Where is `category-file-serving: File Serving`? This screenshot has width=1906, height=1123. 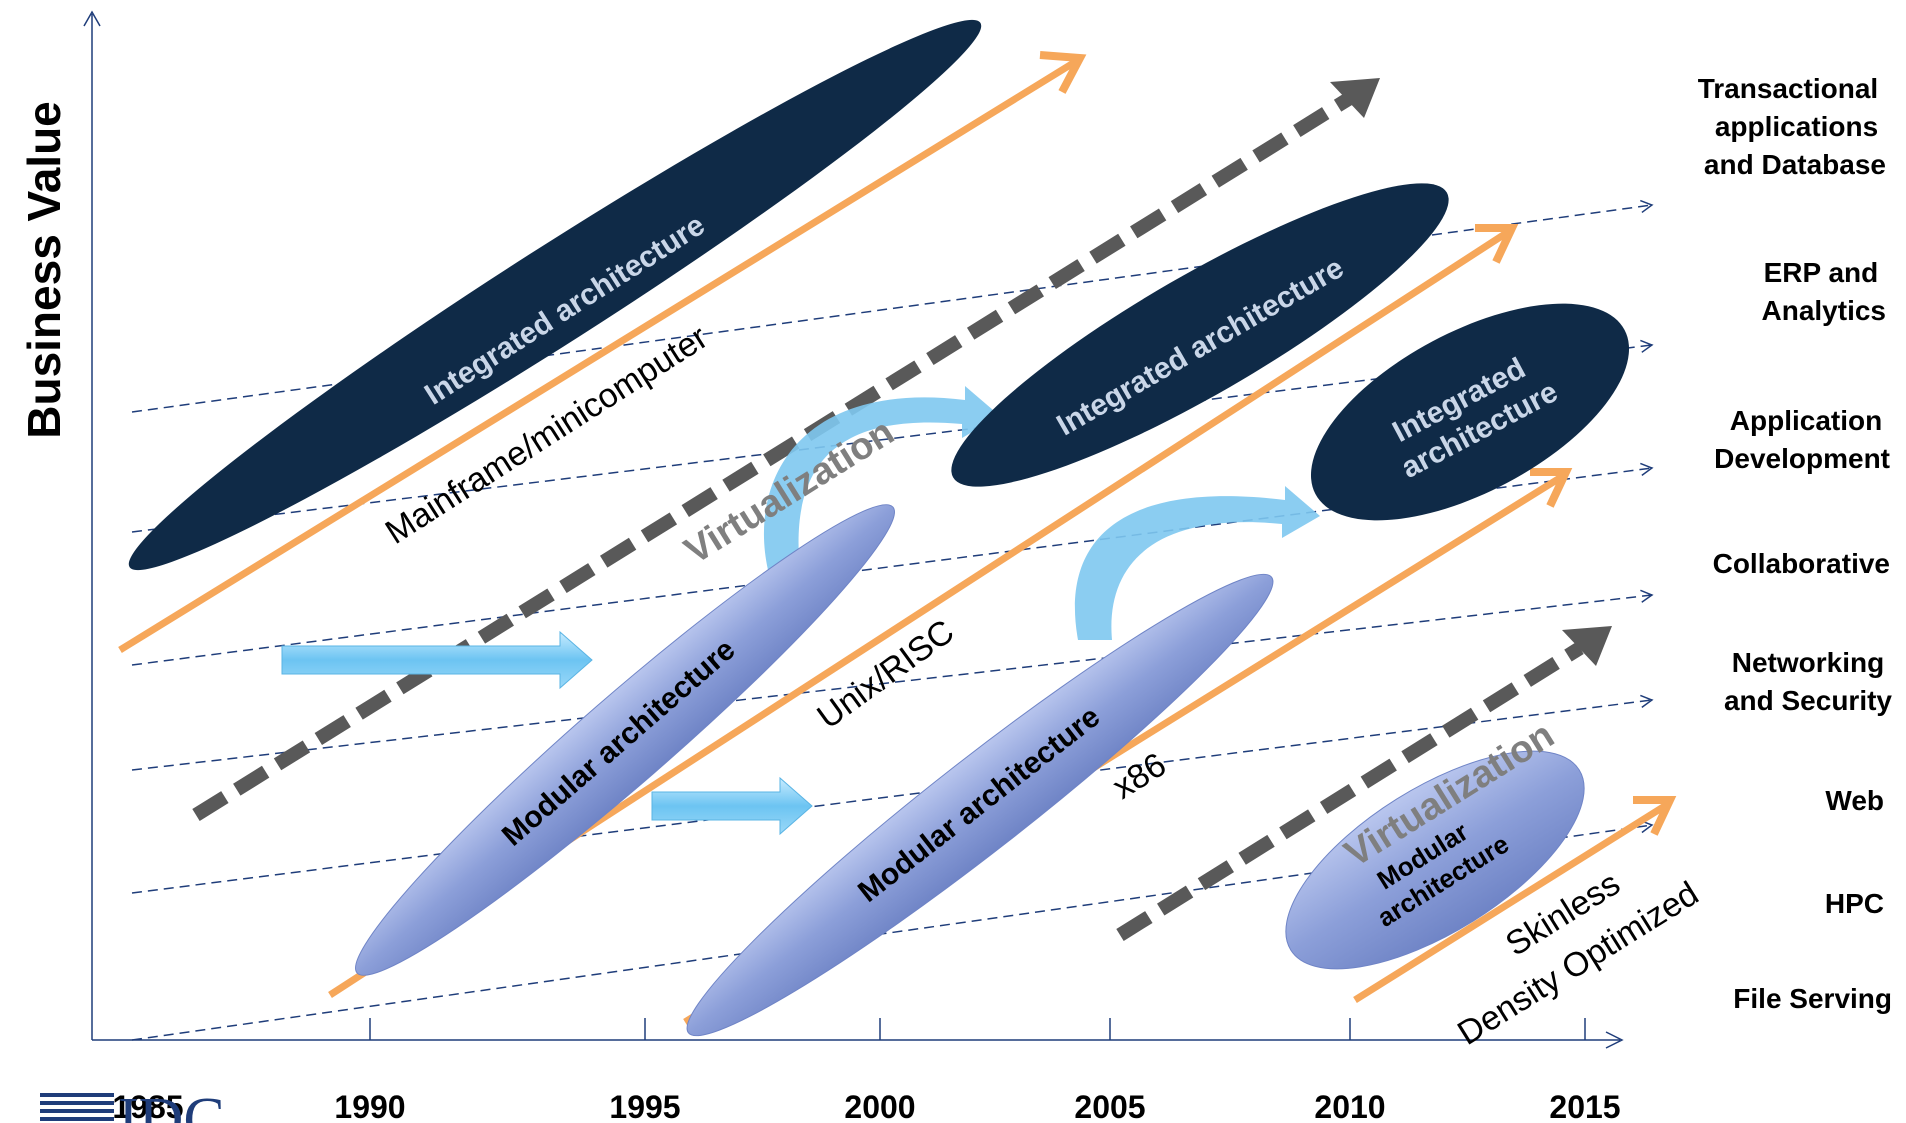 category-file-serving: File Serving is located at coordinates (1812, 998).